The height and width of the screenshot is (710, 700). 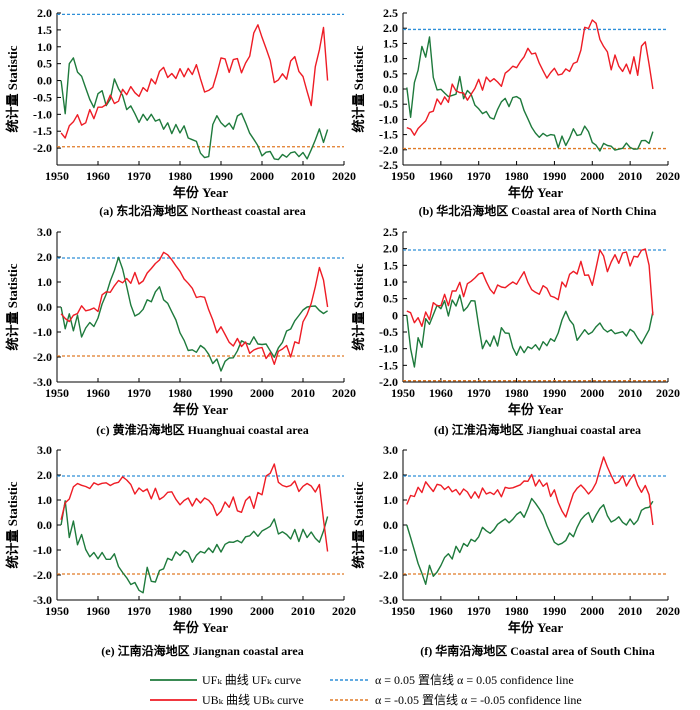 I want to click on y-tick-label: 2.5, so click(x=390, y=232).